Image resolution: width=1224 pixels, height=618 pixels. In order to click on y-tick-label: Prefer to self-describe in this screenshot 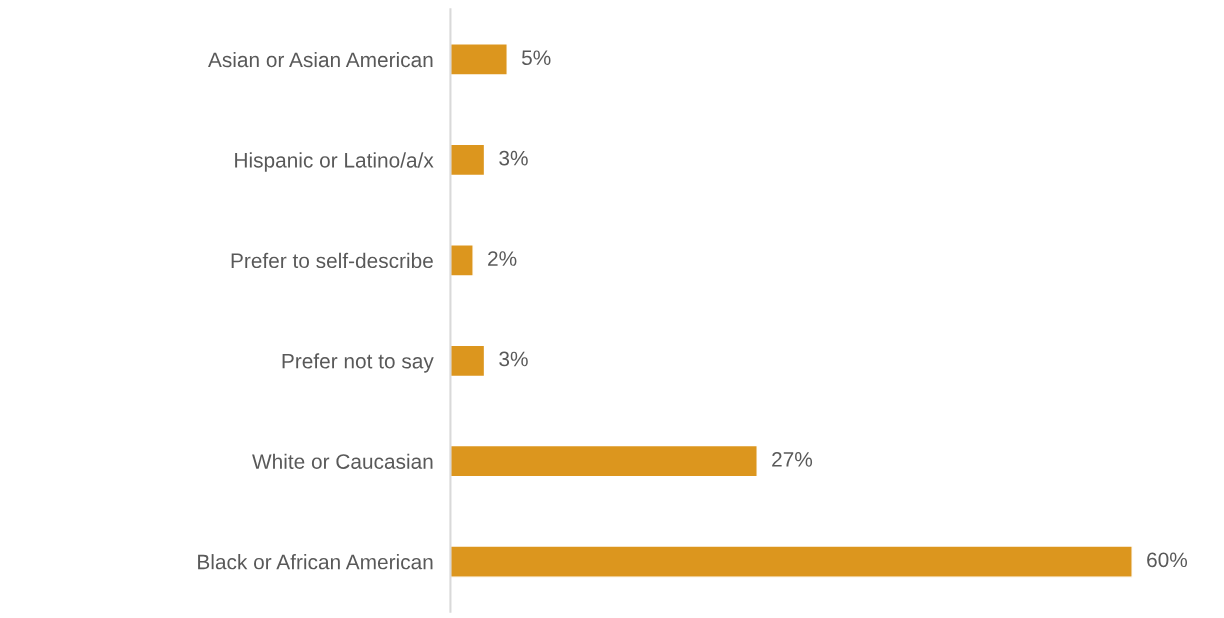, I will do `click(332, 260)`.